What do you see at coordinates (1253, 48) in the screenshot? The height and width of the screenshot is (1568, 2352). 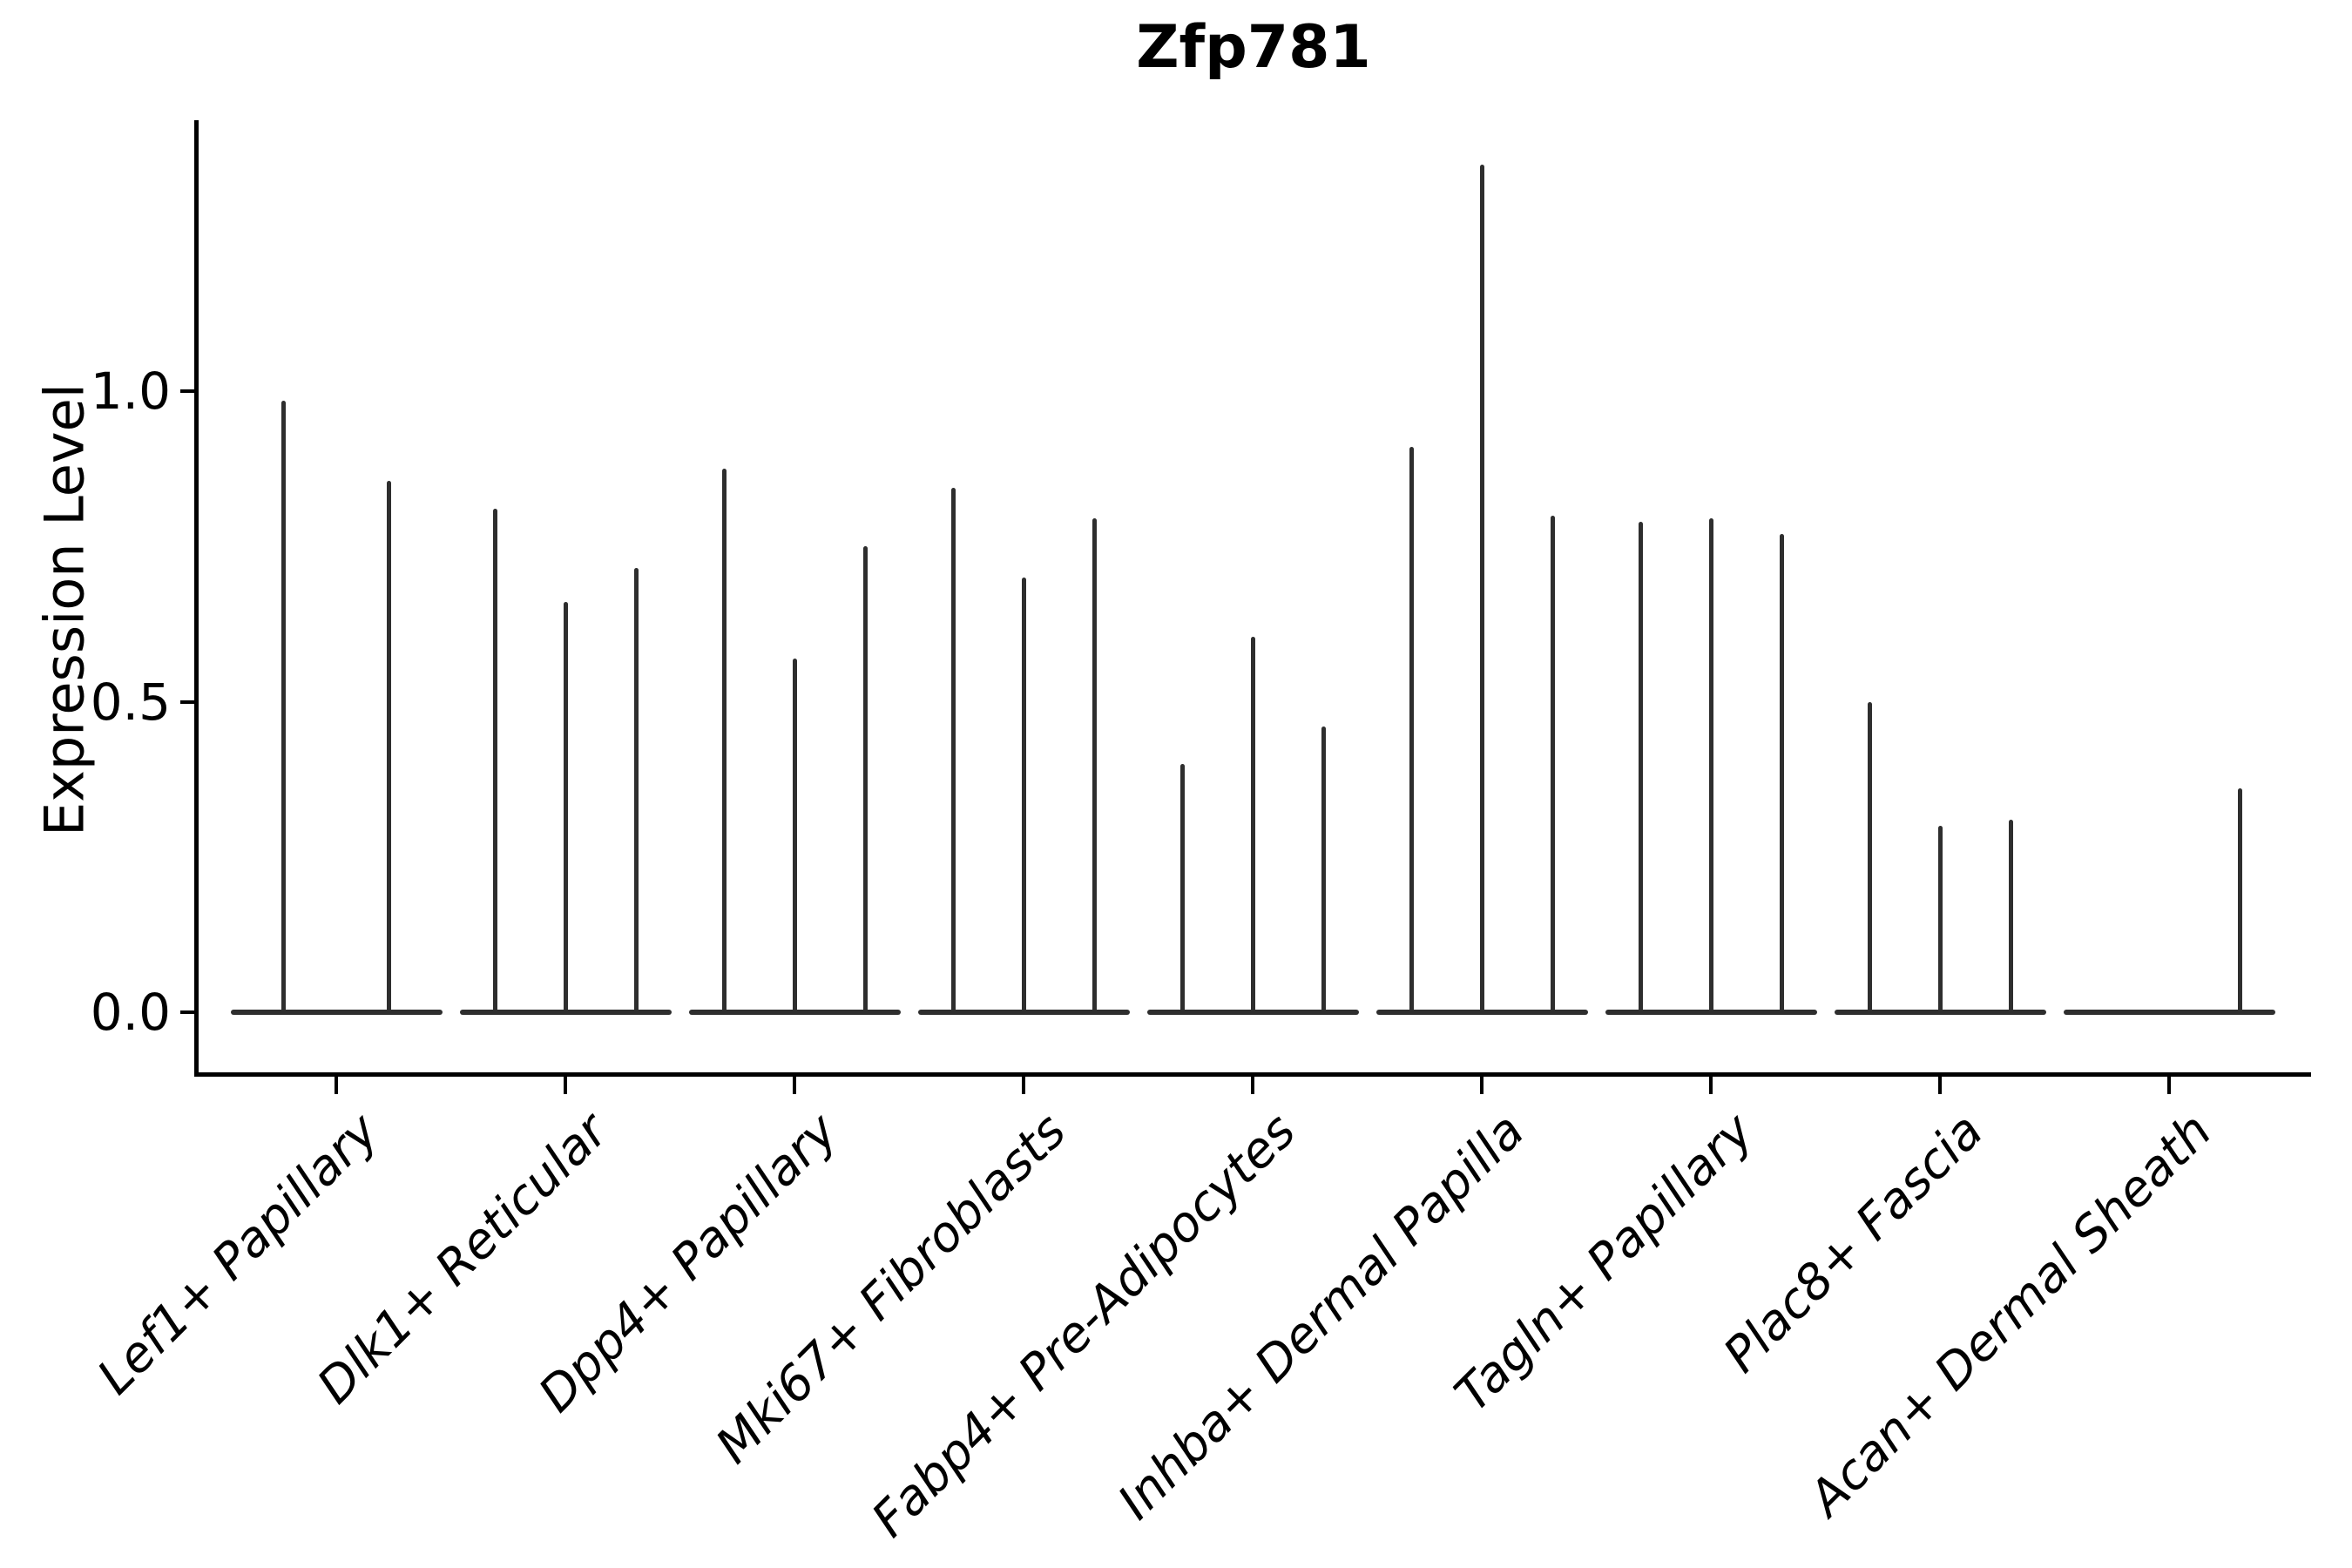 I see `chart-title: Zfp781` at bounding box center [1253, 48].